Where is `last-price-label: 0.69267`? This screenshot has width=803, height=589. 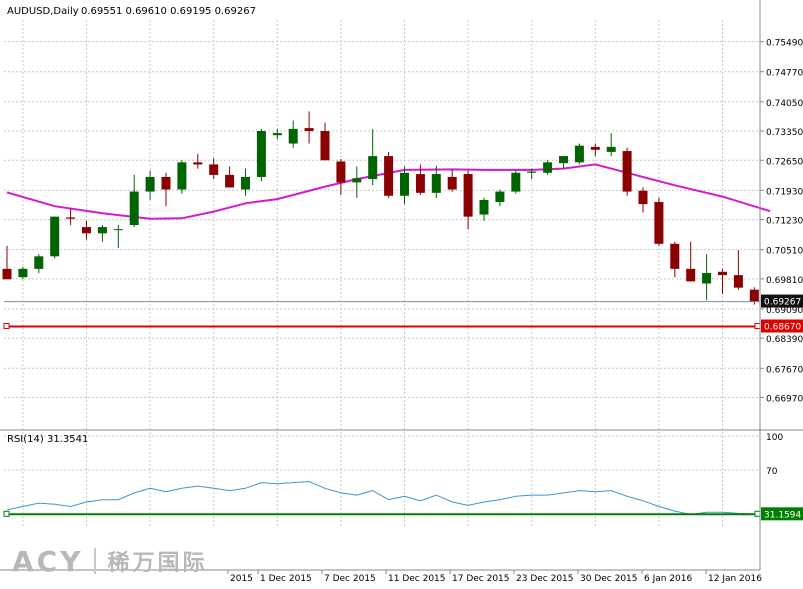
last-price-label: 0.69267 is located at coordinates (782, 303).